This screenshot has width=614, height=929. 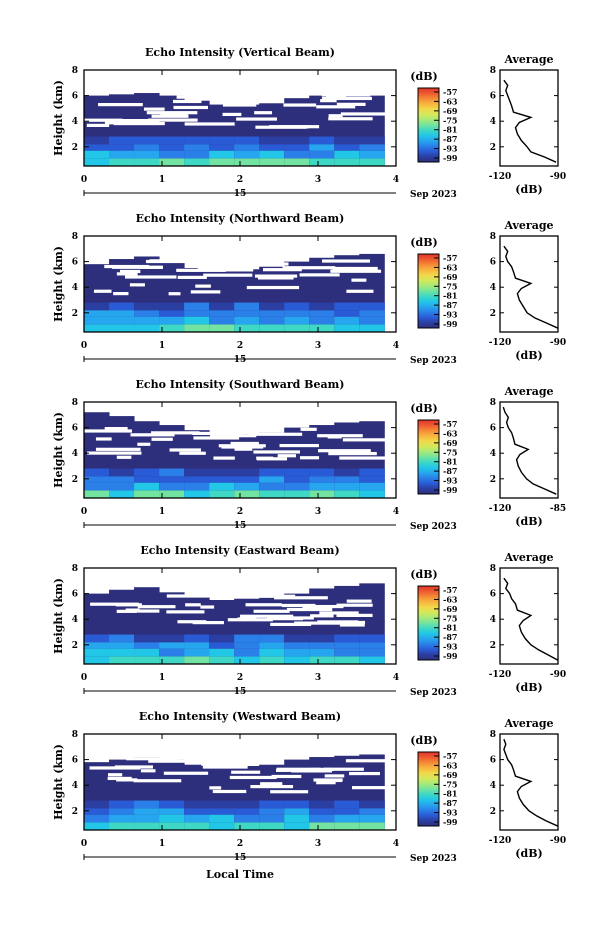 I want to click on average-y-tick-label: 2, so click(x=493, y=812).